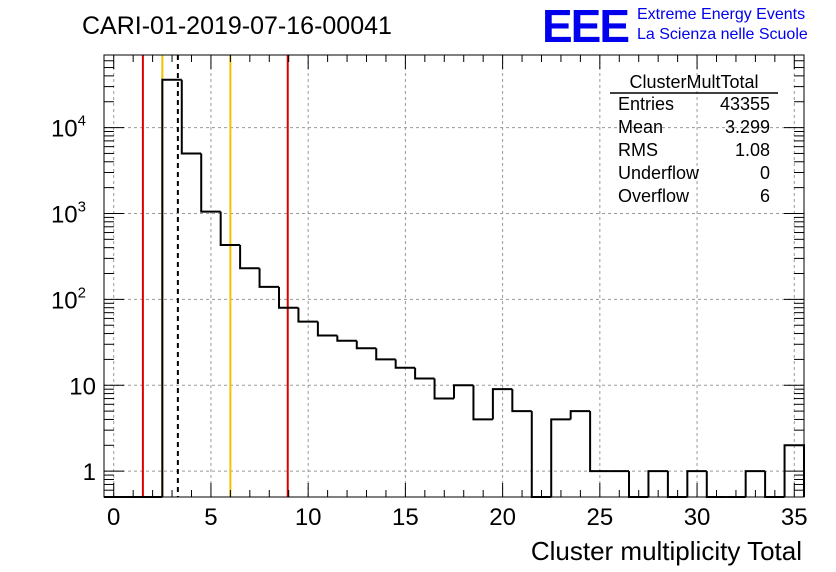 Image resolution: width=836 pixels, height=572 pixels. What do you see at coordinates (747, 127) in the screenshot?
I see `stats-value: 3.299` at bounding box center [747, 127].